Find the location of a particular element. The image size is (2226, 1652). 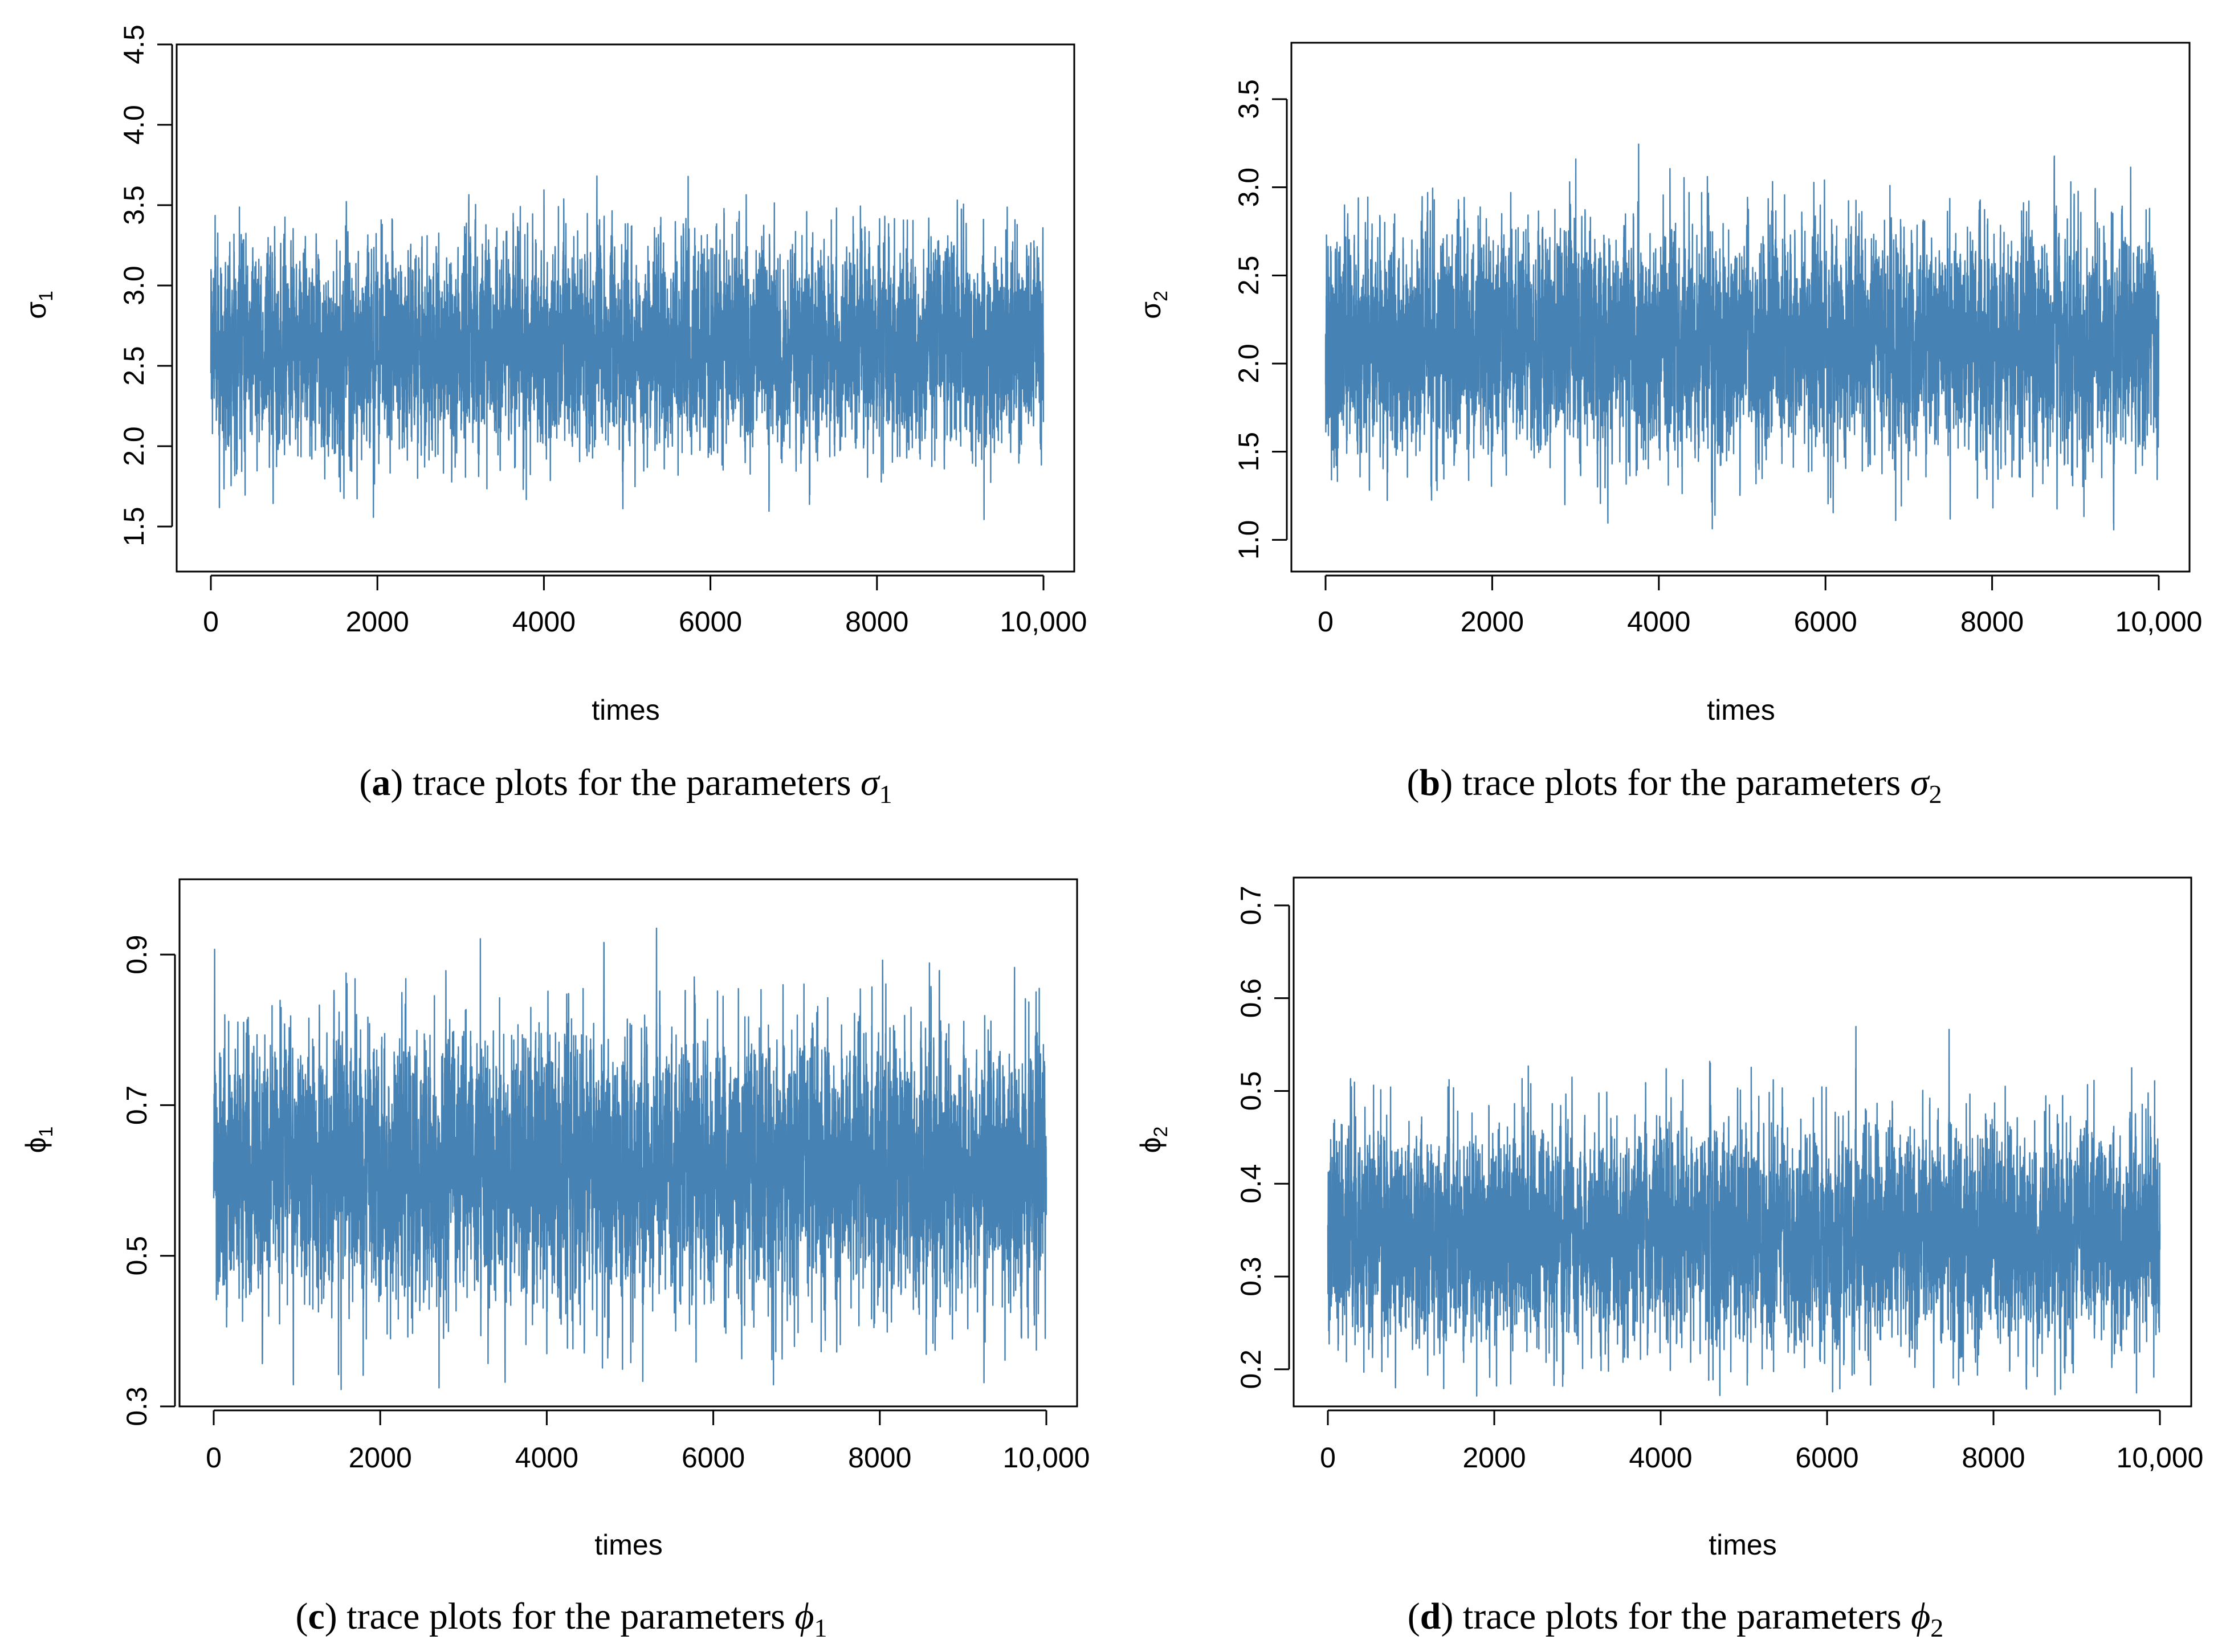

panel-d-y-tick-label: 0.3 is located at coordinates (1251, 1276).